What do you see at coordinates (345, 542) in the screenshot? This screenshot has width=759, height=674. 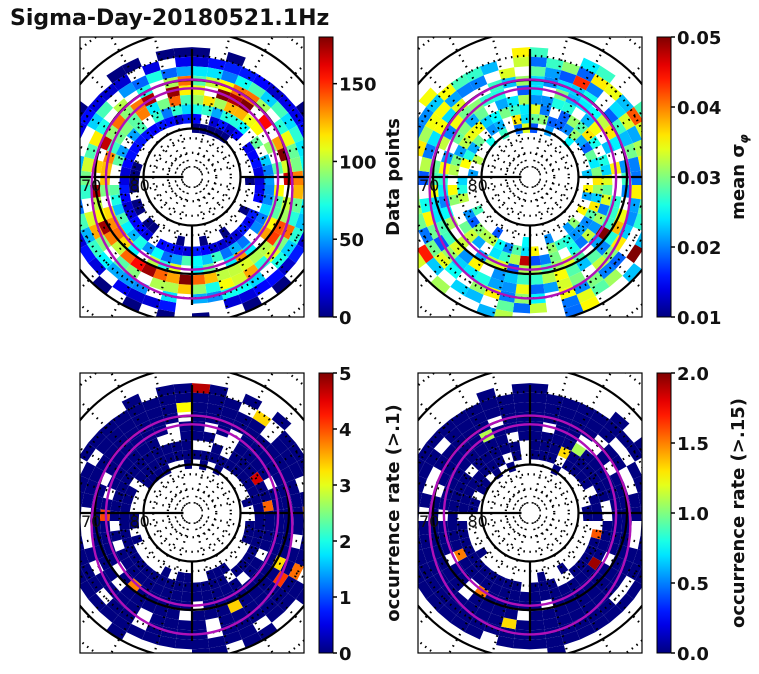 I see `colorbar-tick-label: 2` at bounding box center [345, 542].